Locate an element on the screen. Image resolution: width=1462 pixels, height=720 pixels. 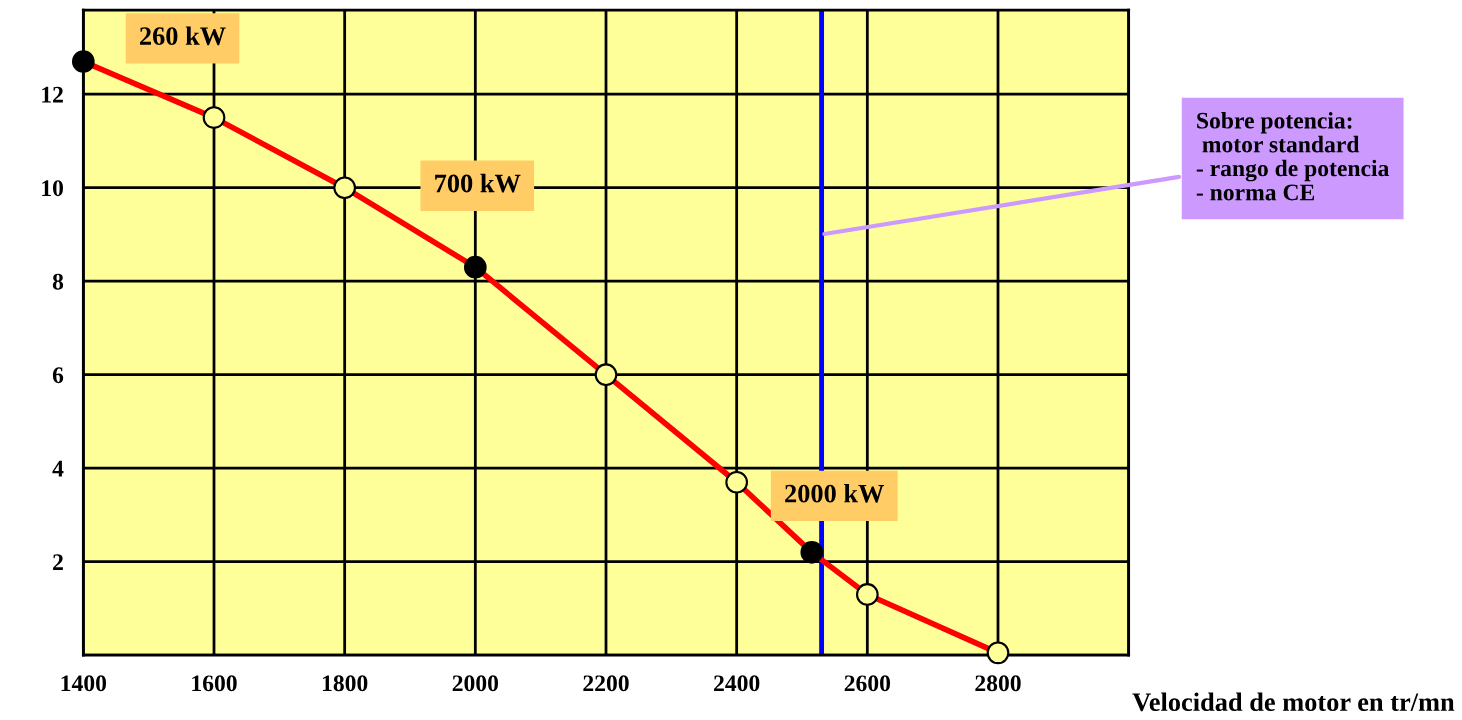
y-tick-label: 2 is located at coordinates (58, 562).